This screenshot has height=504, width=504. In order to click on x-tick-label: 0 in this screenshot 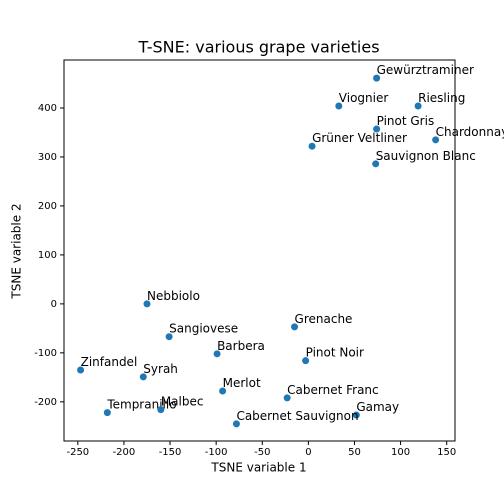, I will do `click(308, 452)`.